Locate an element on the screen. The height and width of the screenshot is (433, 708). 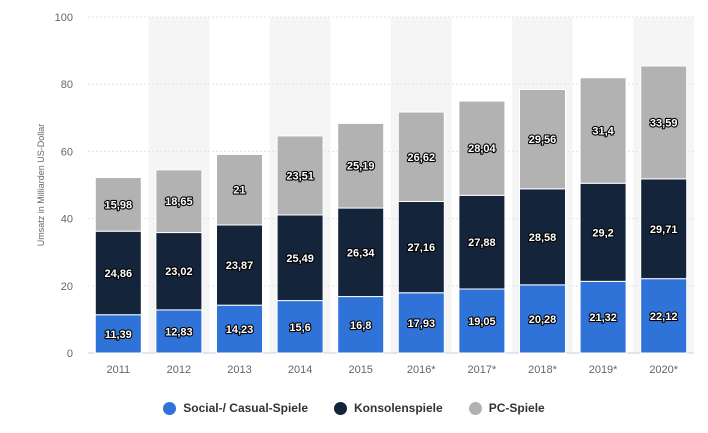
data-label: 20,28 is located at coordinates (543, 320).